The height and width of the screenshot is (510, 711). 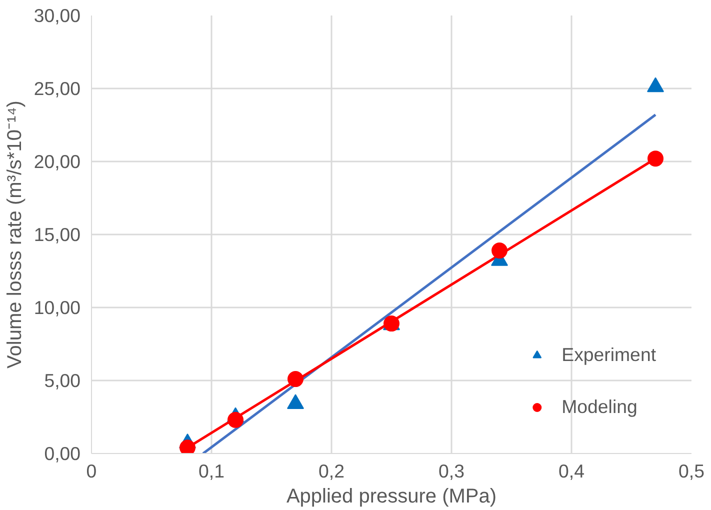 I want to click on x-tick-label: 0,1, so click(x=211, y=471).